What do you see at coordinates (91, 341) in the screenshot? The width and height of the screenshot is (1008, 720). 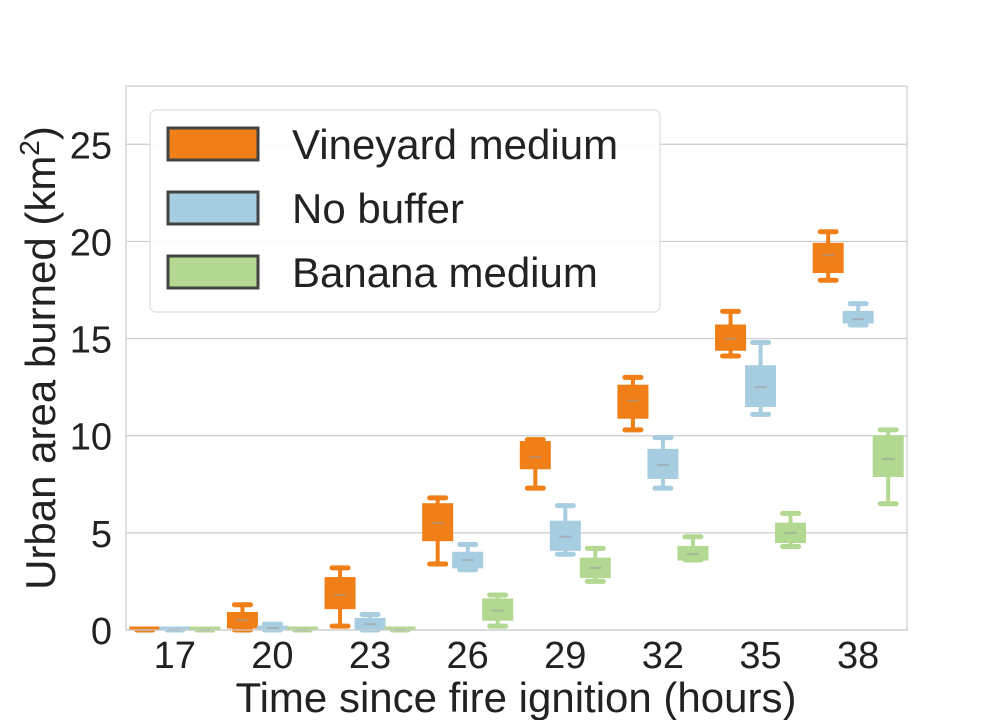 I see `y-tick-label: 15` at bounding box center [91, 341].